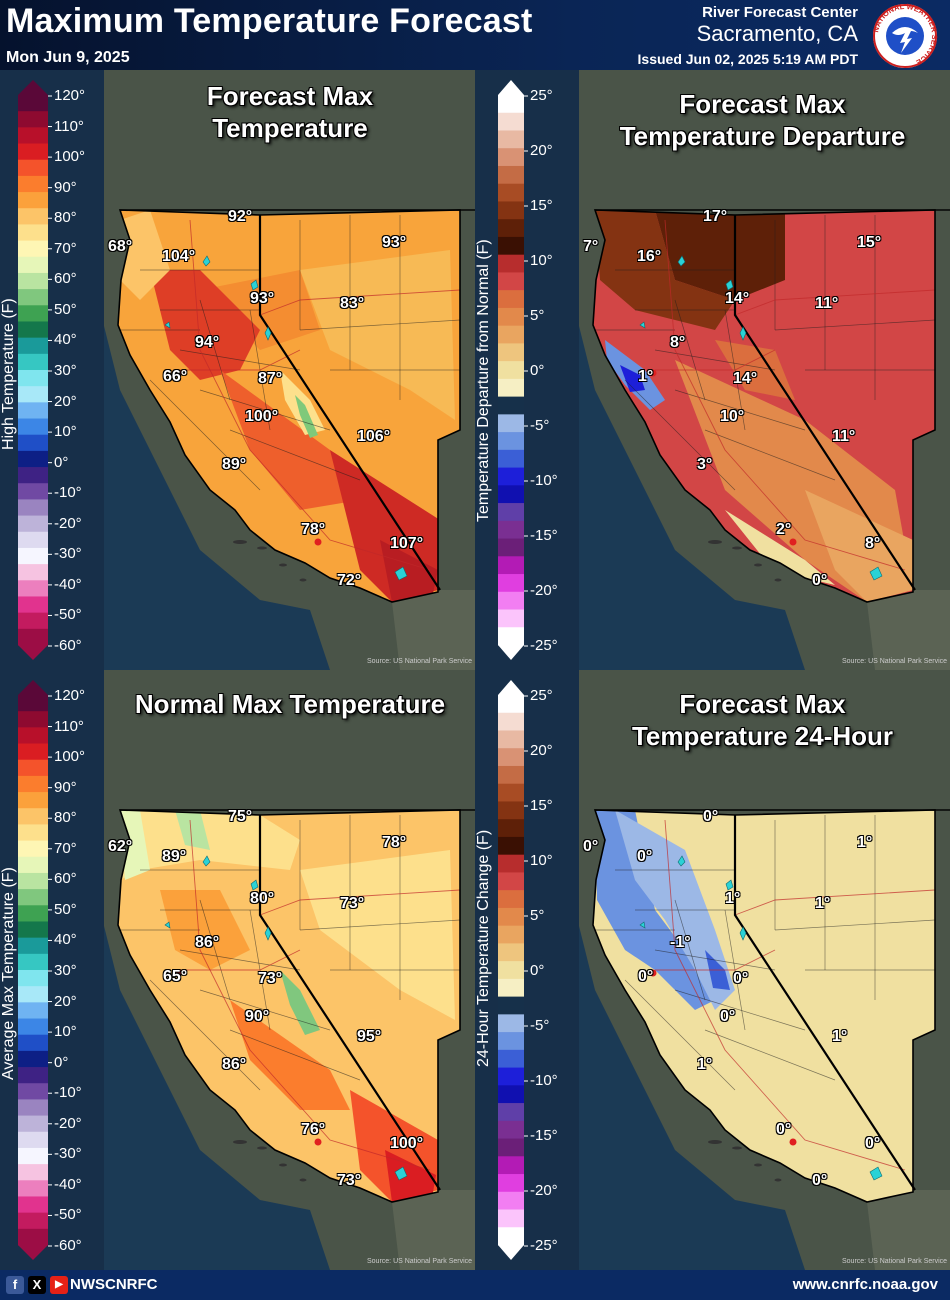  Describe the element at coordinates (407, 543) in the screenshot. I see `temperature-label: 107°` at that location.